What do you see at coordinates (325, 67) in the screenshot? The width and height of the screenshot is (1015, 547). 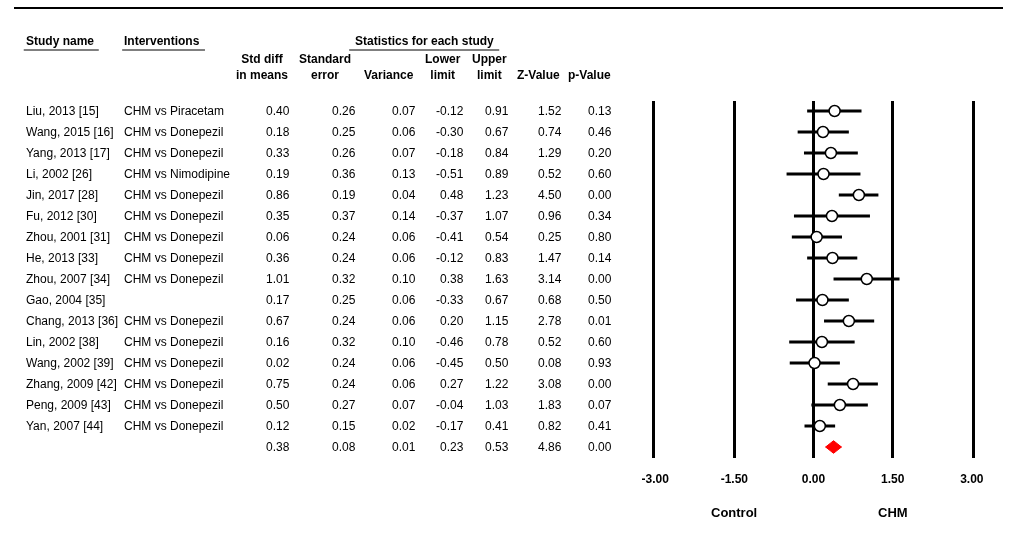 I see `text: Standard error` at bounding box center [325, 67].